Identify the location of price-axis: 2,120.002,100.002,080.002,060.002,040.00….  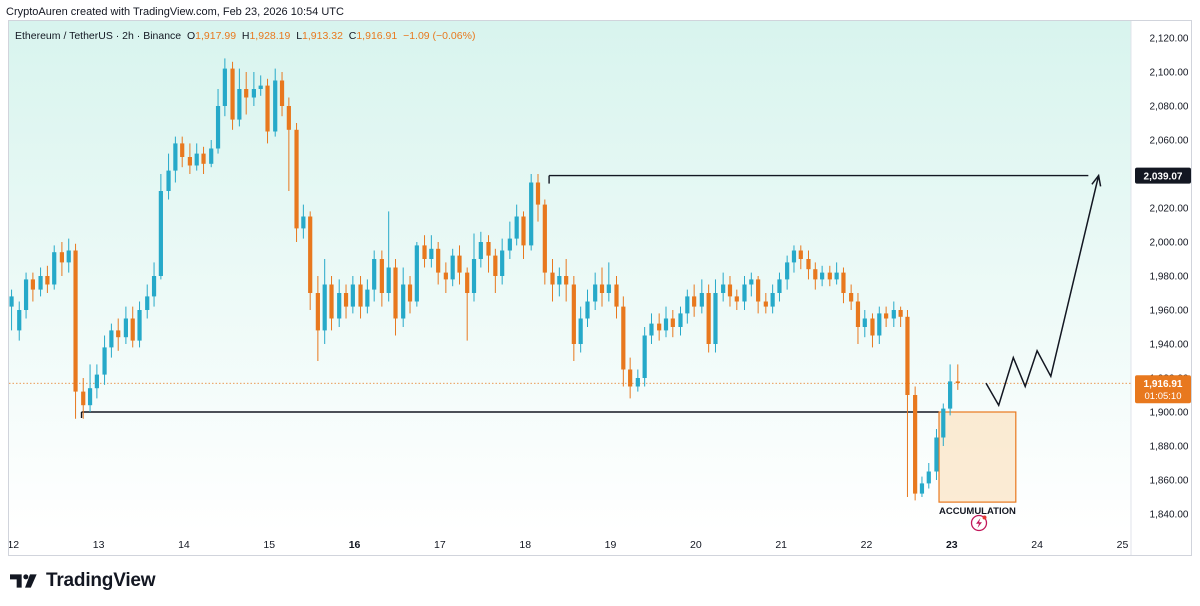
(1169, 277).